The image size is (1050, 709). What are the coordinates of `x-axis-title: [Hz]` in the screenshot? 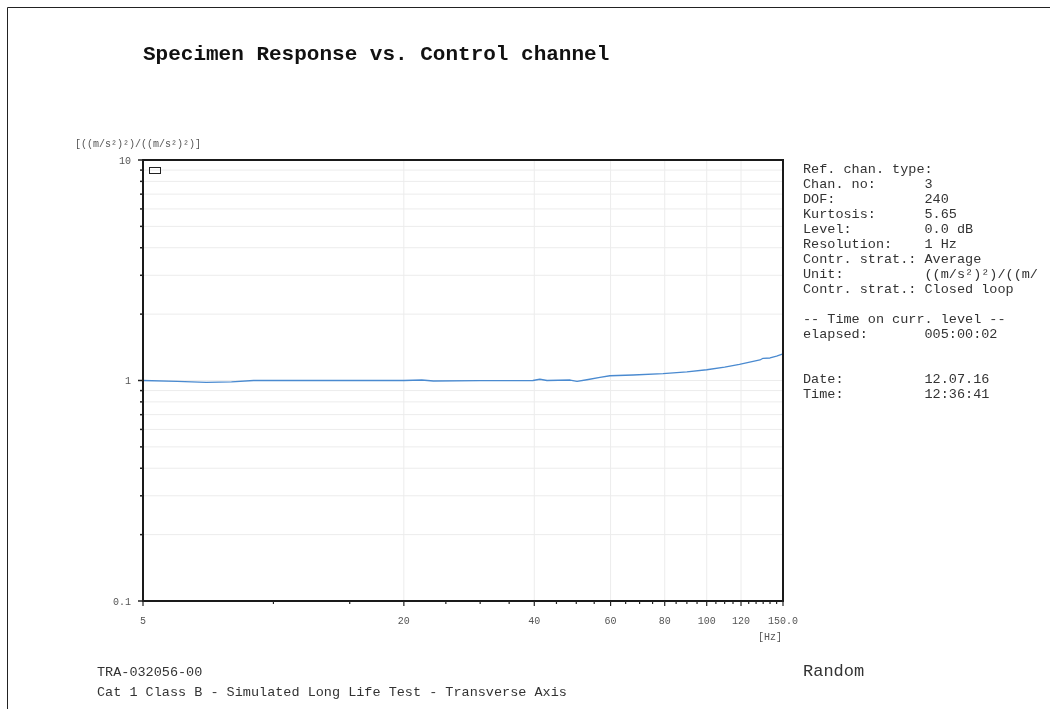 It's located at (770, 637).